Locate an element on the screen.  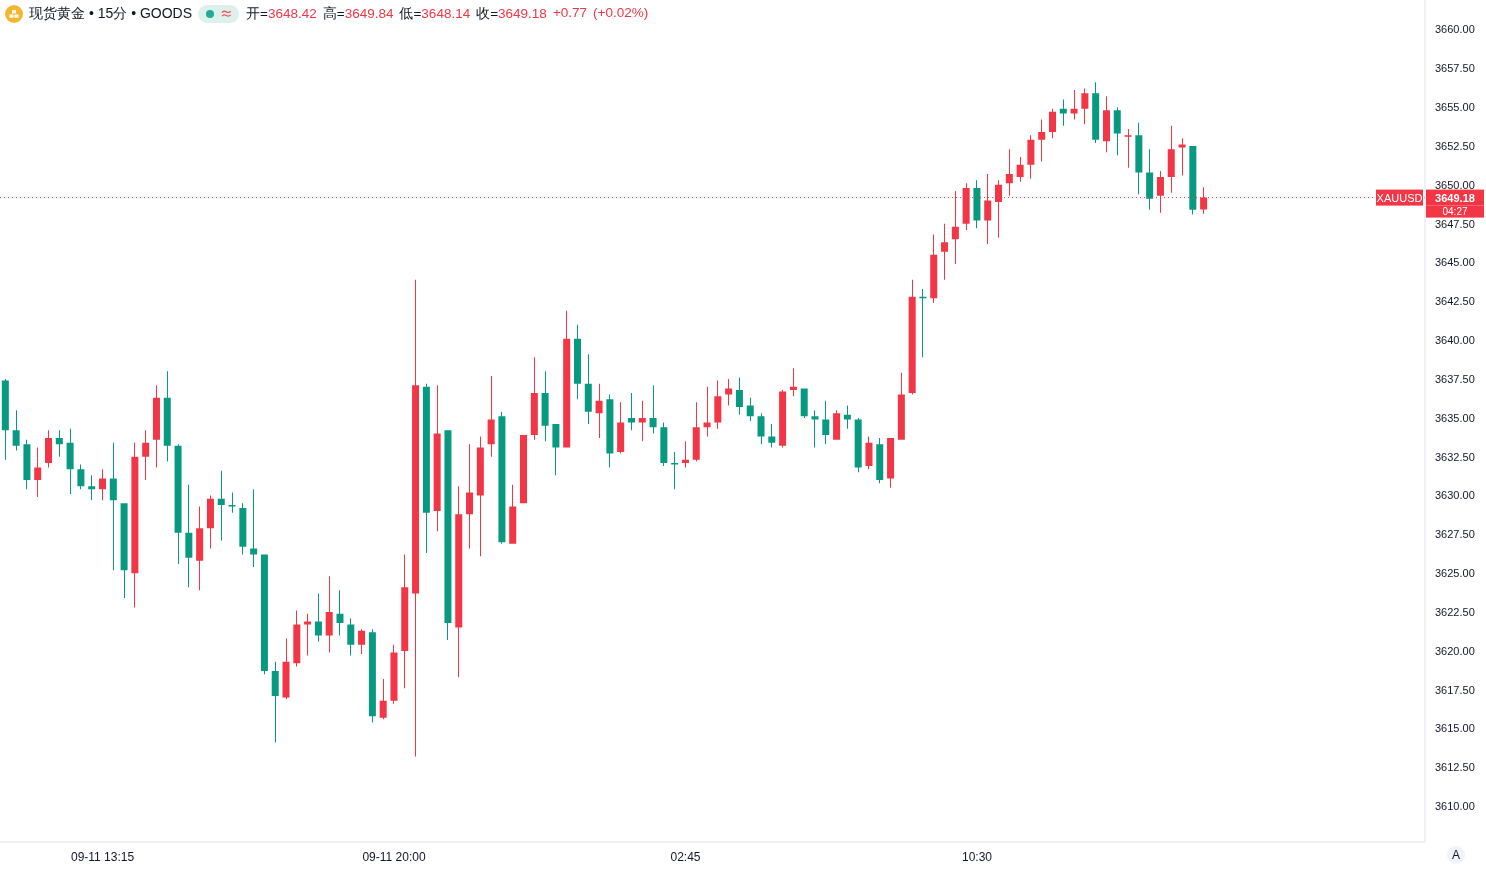
x-tick-label: 02:45 is located at coordinates (685, 856).